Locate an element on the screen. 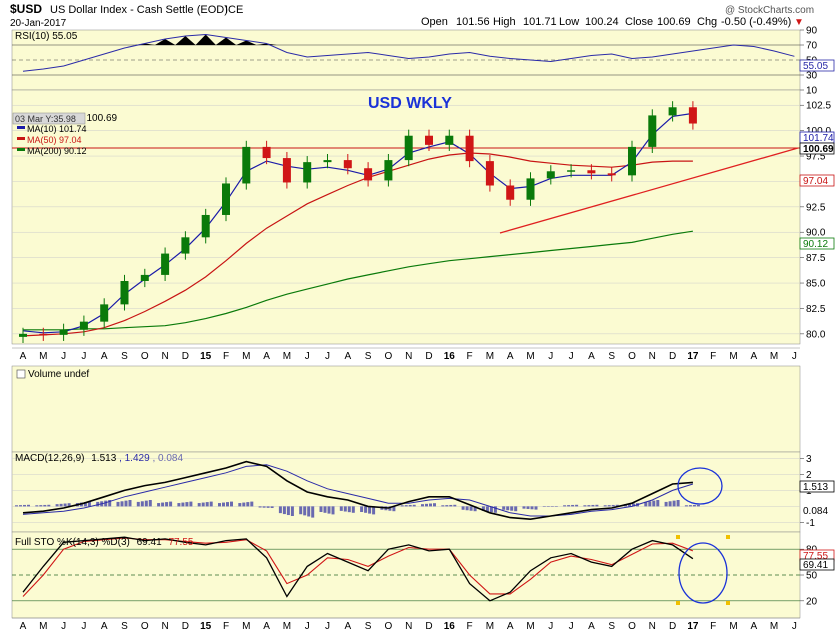 This screenshot has height=634, width=835. macd-line is located at coordinates (357, 490).